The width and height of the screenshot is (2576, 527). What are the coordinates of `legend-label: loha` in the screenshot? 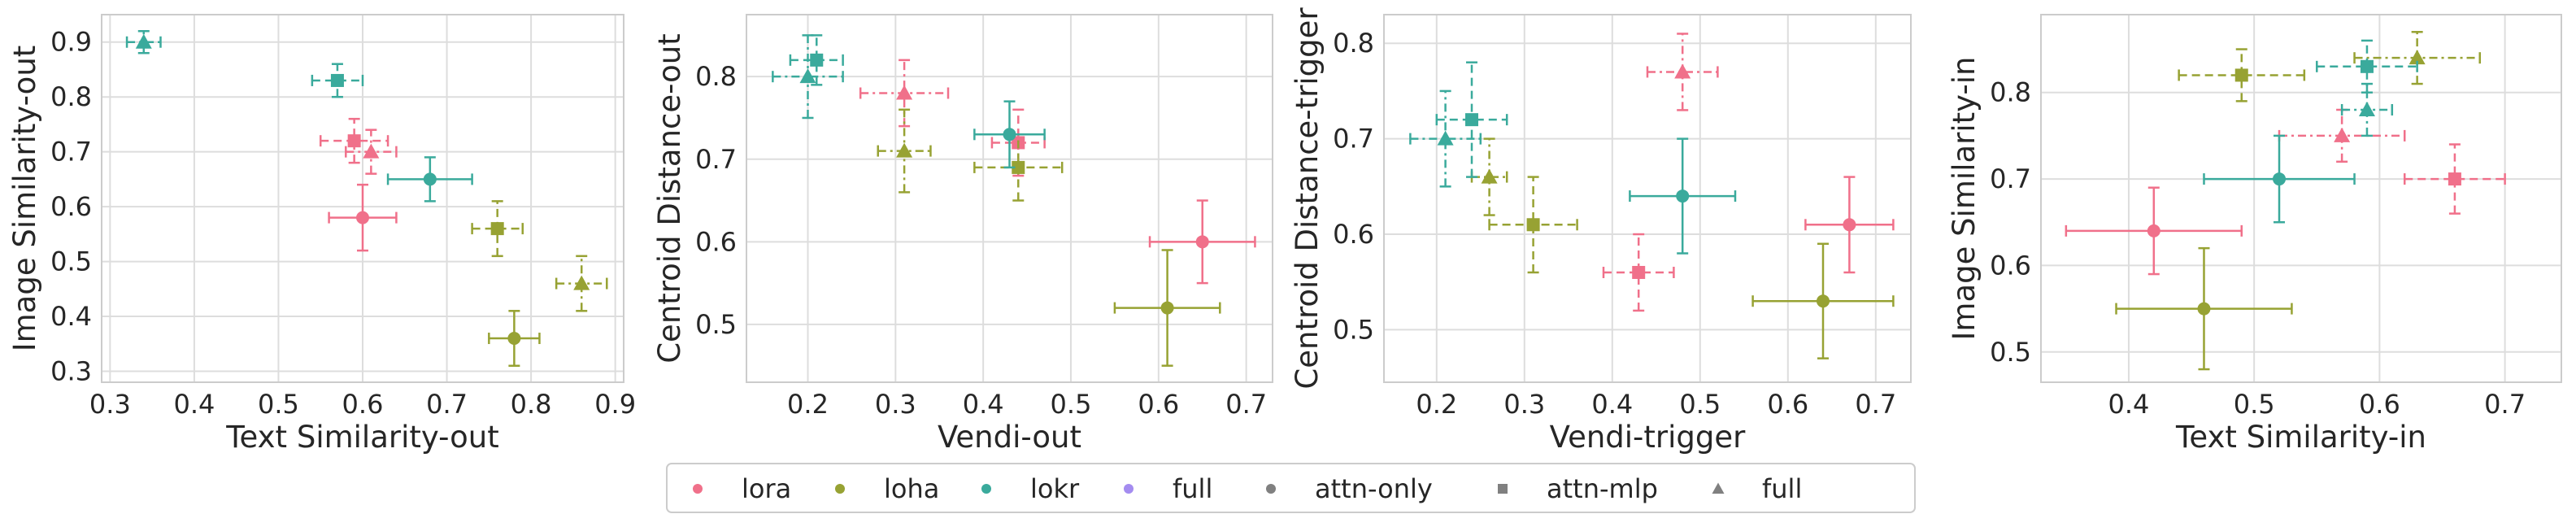 It's located at (912, 488).